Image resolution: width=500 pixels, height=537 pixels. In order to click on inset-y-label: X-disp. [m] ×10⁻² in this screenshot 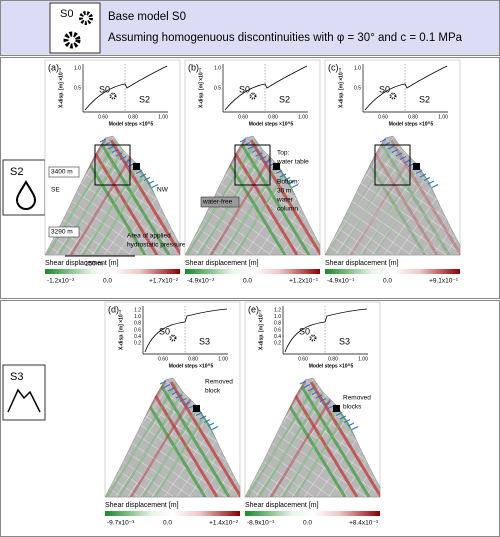, I will do `click(341, 88)`.